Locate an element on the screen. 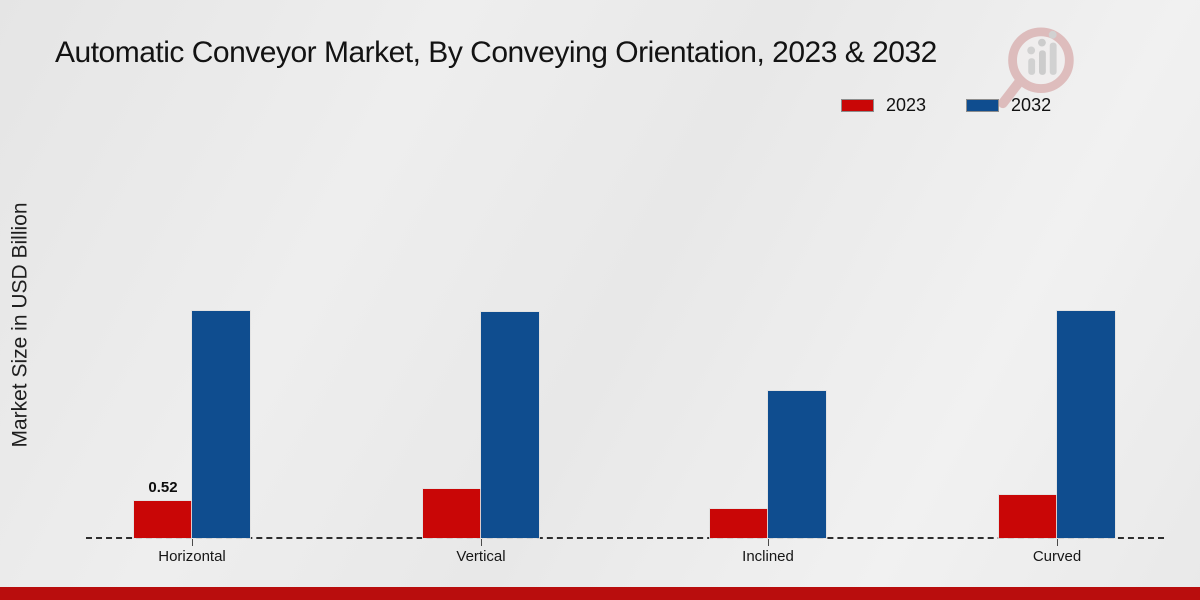  x-axis-category-label-vertical: Vertical is located at coordinates (481, 556).